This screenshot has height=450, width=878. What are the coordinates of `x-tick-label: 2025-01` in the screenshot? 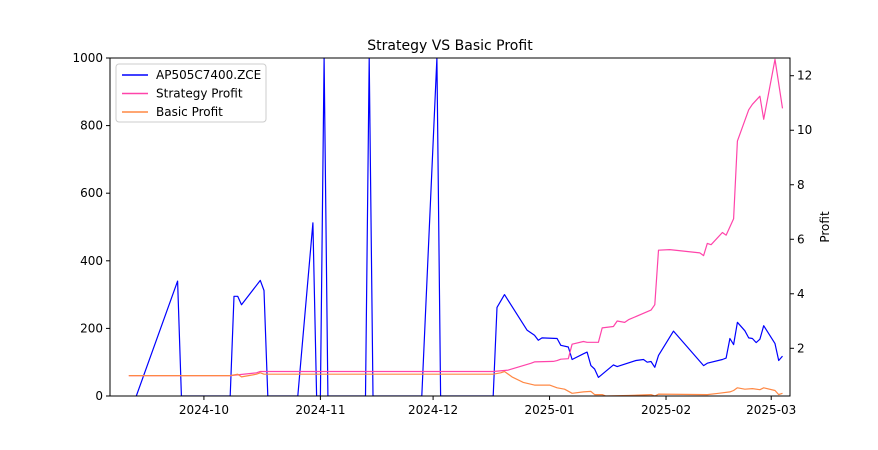 It's located at (549, 410).